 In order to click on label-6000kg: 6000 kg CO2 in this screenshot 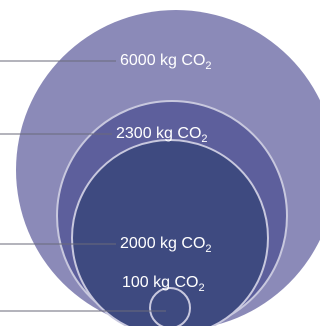, I will do `click(166, 62)`.